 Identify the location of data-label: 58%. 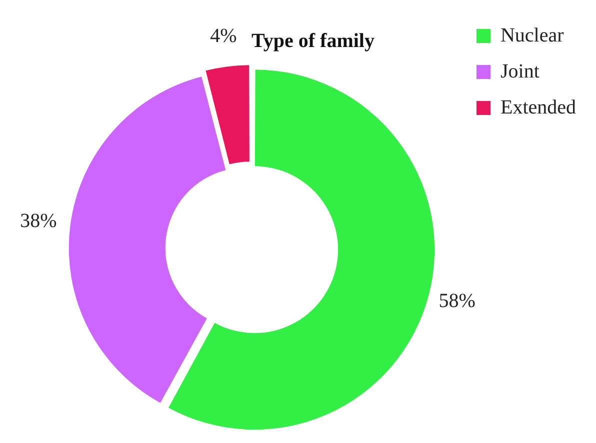
(457, 301).